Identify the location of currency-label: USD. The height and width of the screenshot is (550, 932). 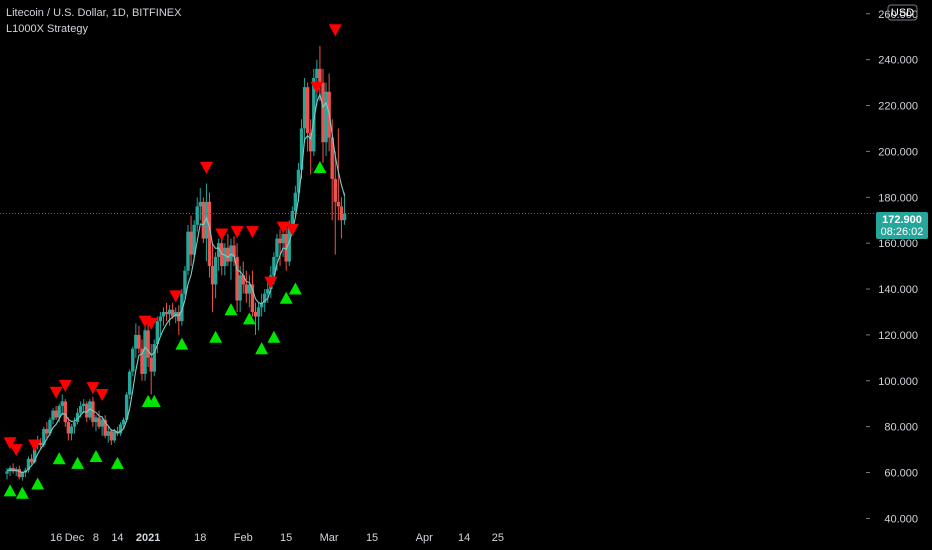
(902, 13).